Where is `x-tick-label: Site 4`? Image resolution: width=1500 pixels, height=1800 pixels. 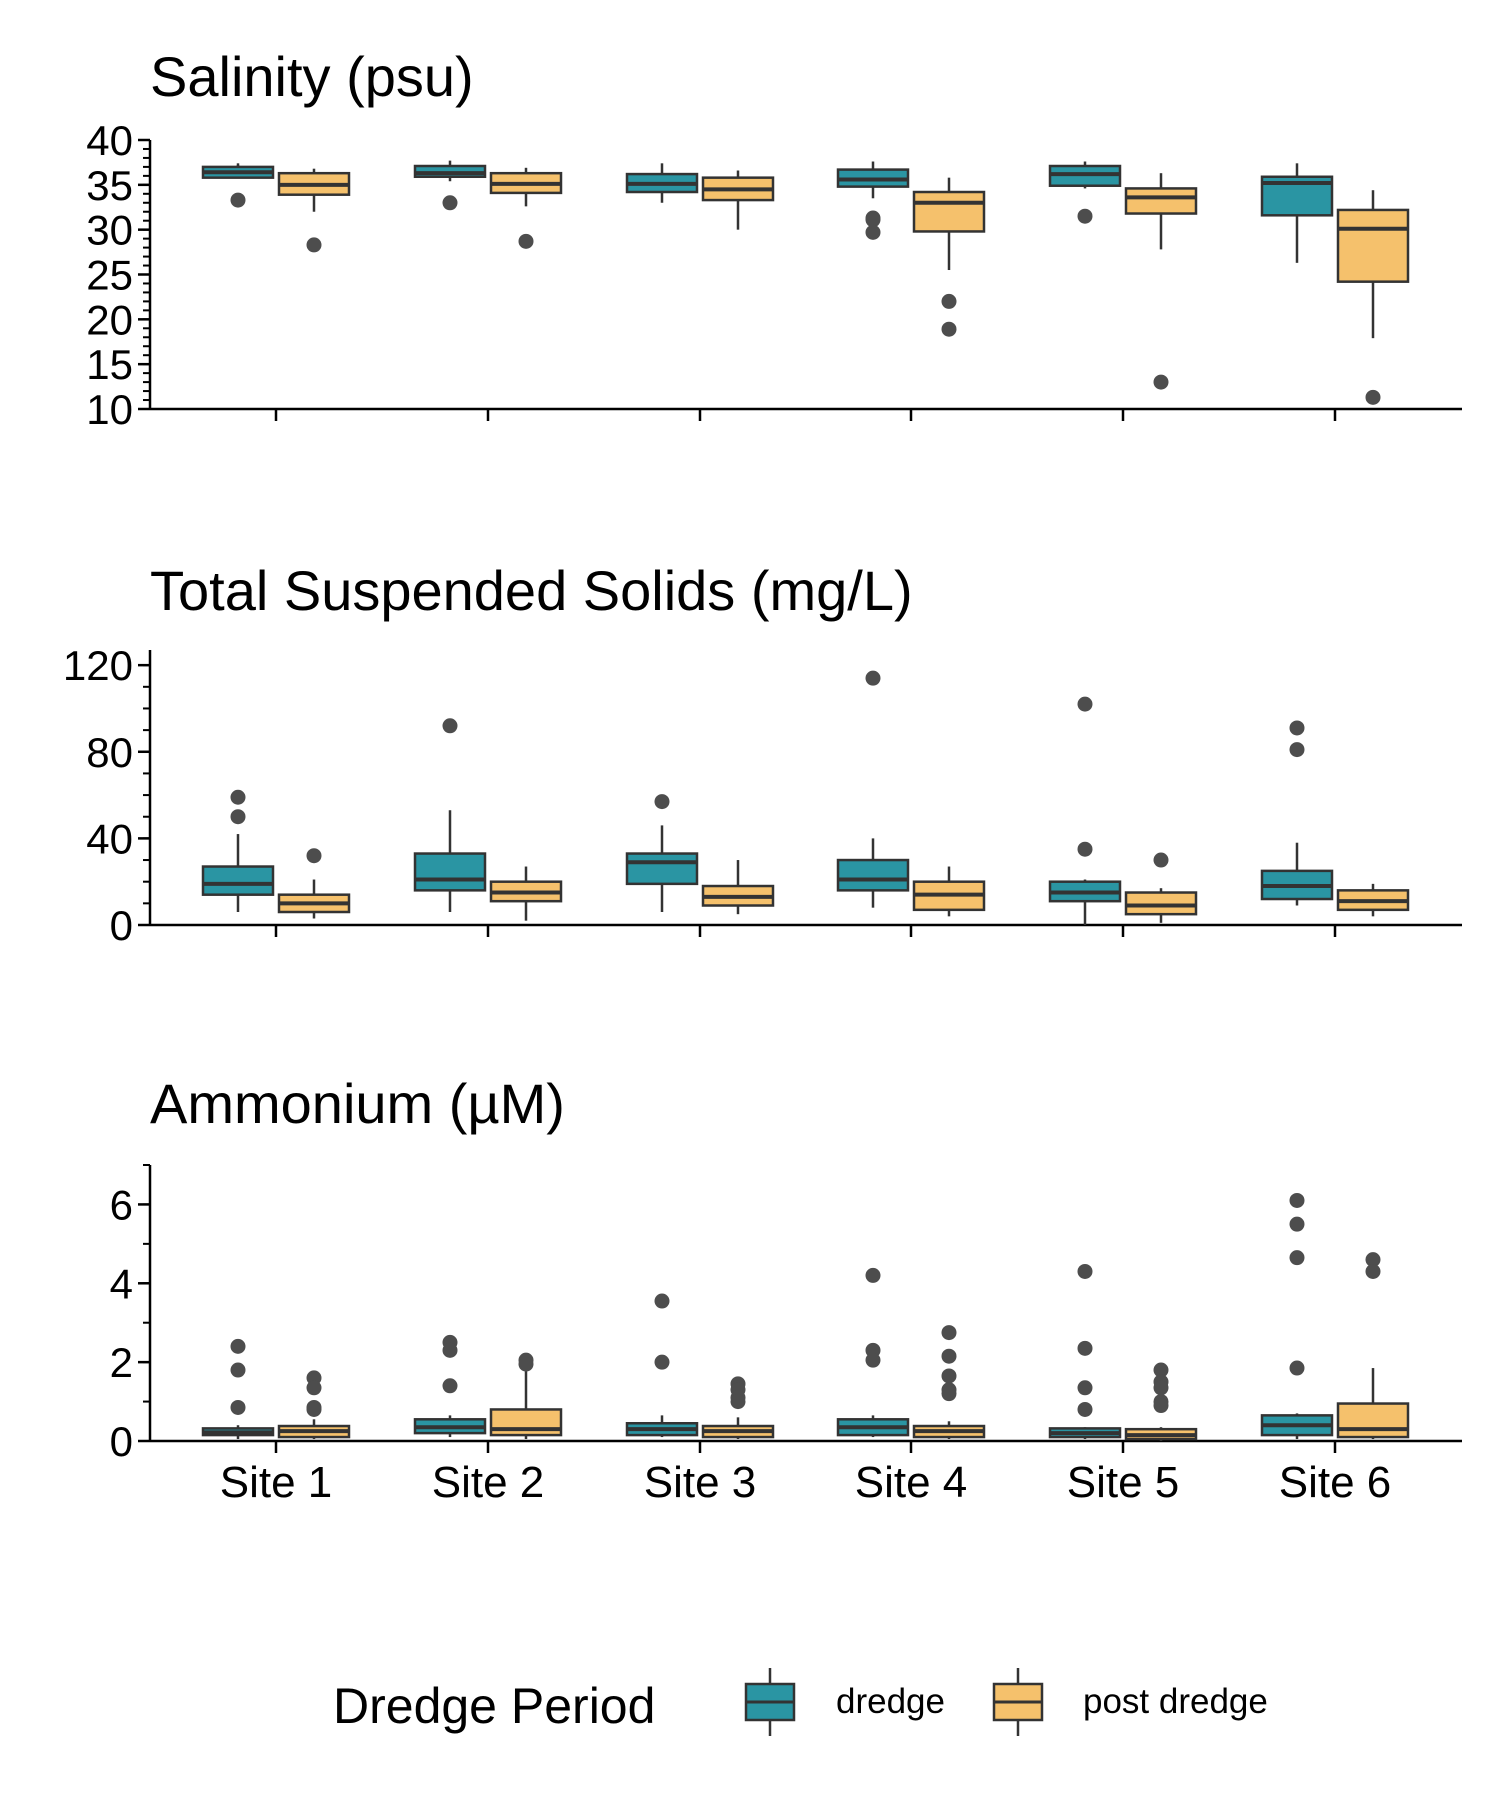
x-tick-label: Site 4 is located at coordinates (911, 1482).